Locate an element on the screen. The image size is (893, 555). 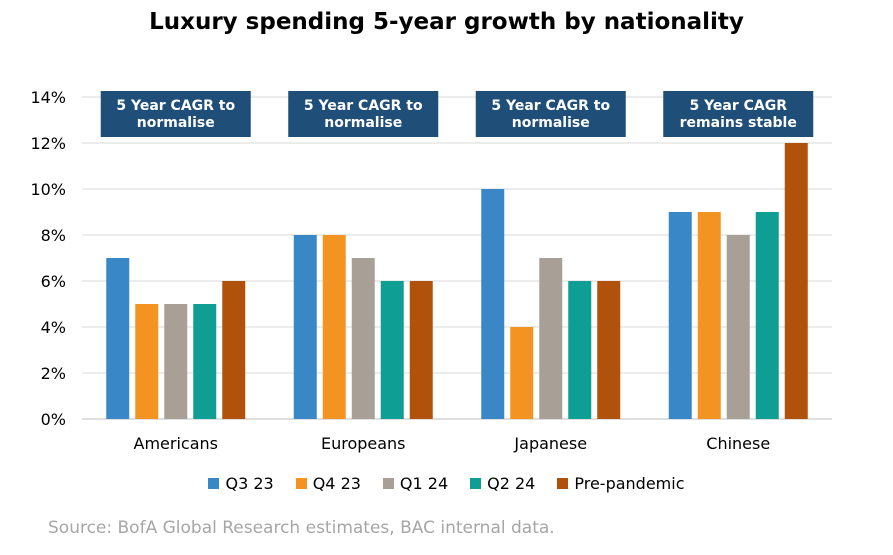
legend-item: Q1 24 is located at coordinates (415, 483).